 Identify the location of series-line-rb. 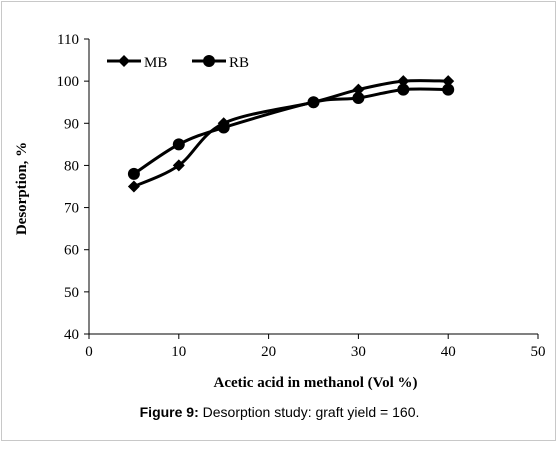
(291, 131).